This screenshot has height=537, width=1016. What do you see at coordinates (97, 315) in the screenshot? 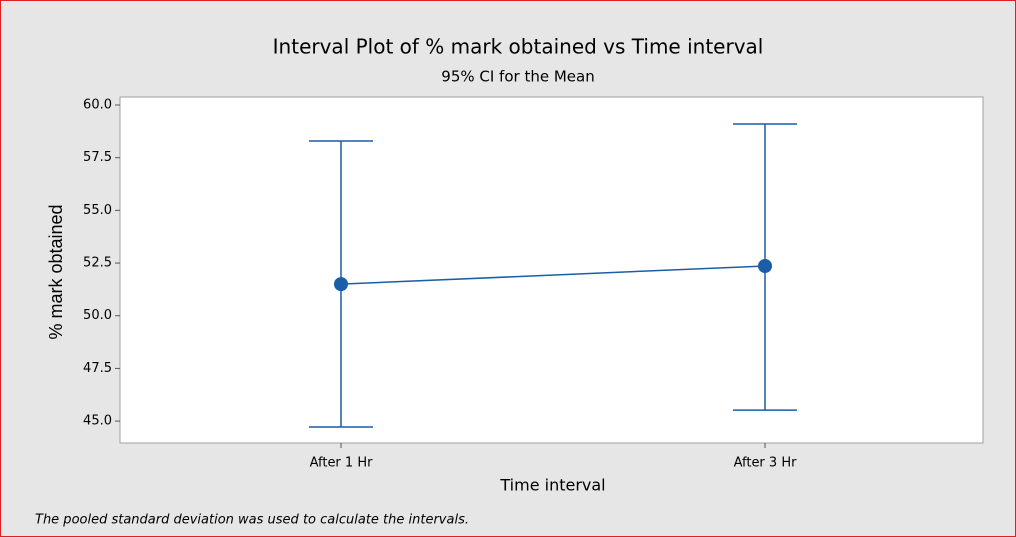
I see `y-tick-label: 50.0` at bounding box center [97, 315].